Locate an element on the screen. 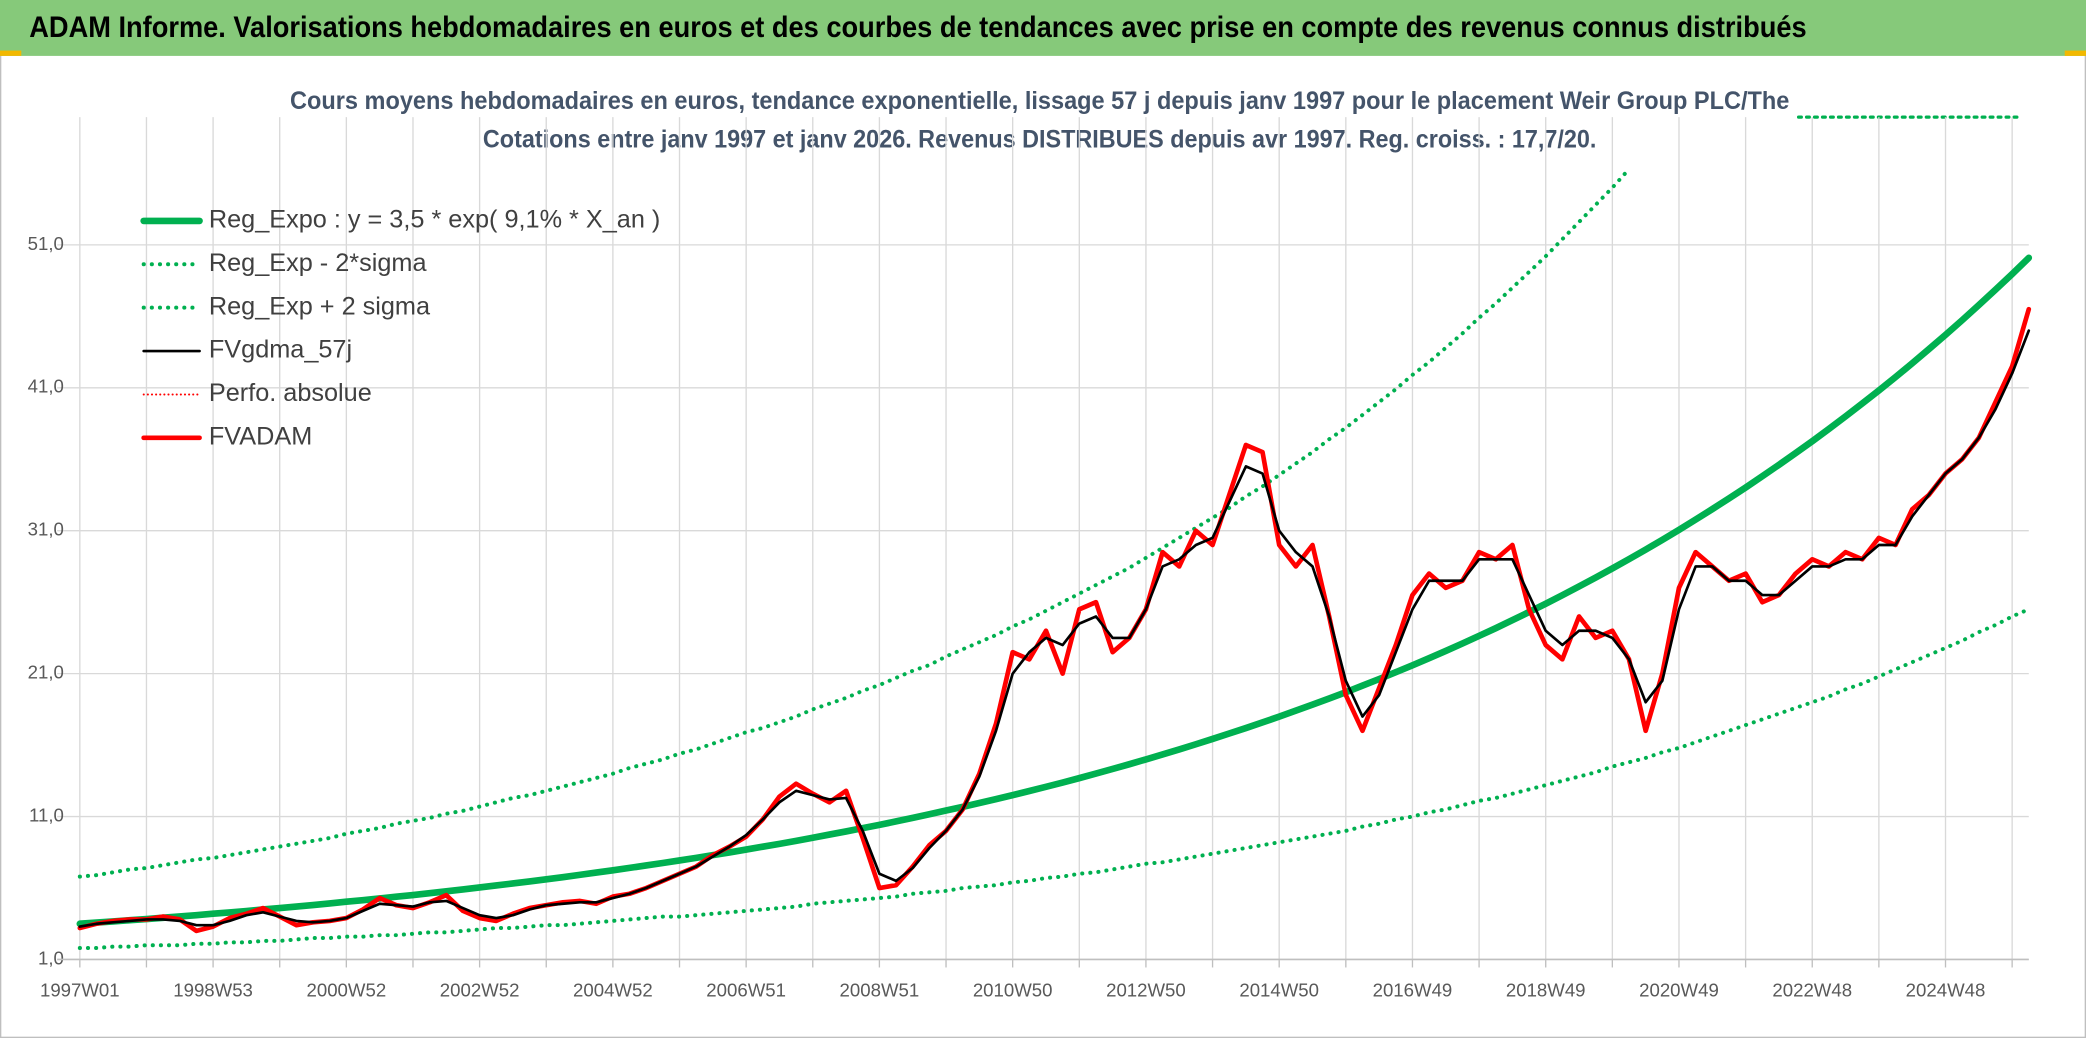 The height and width of the screenshot is (1038, 2086). x-tick-label: 2002W52 is located at coordinates (480, 989).